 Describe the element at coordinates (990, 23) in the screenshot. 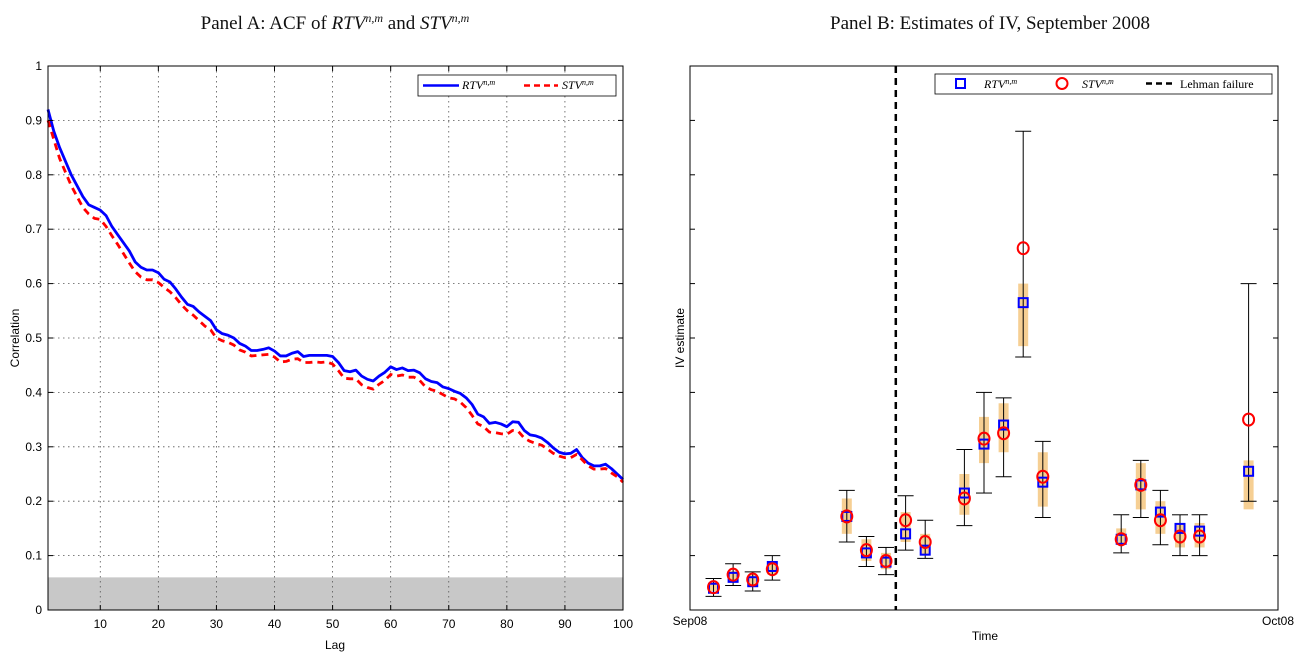

I see `panel-b-title: Panel B: Estimates of IV, September 2008` at that location.